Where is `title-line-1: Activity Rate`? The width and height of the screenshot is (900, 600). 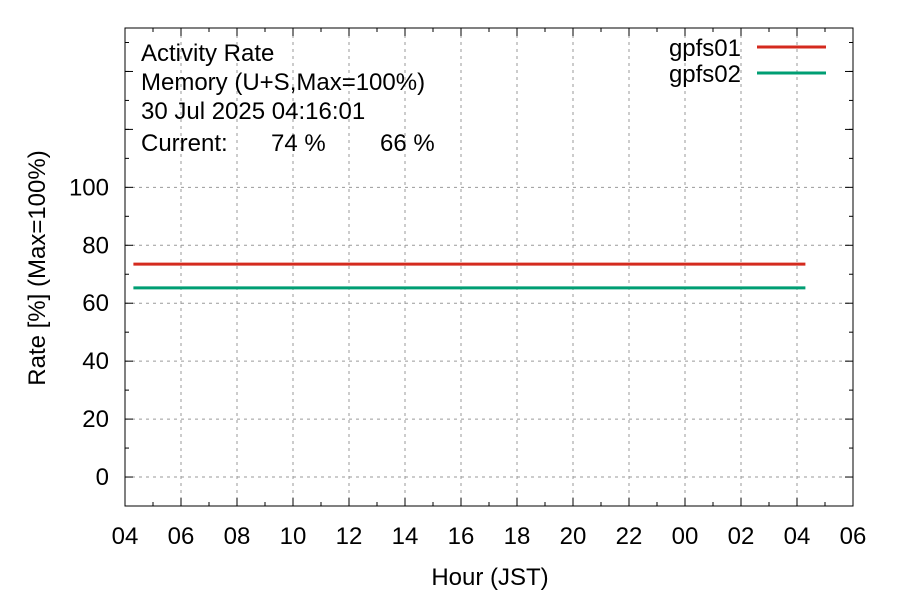
title-line-1: Activity Rate is located at coordinates (207, 53).